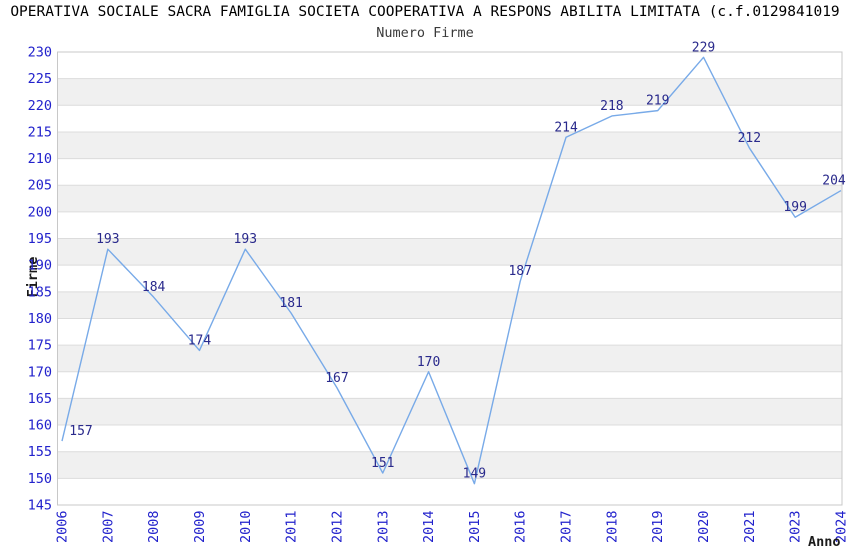  Describe the element at coordinates (108, 526) in the screenshot. I see `x-tick-label: 2007` at that location.